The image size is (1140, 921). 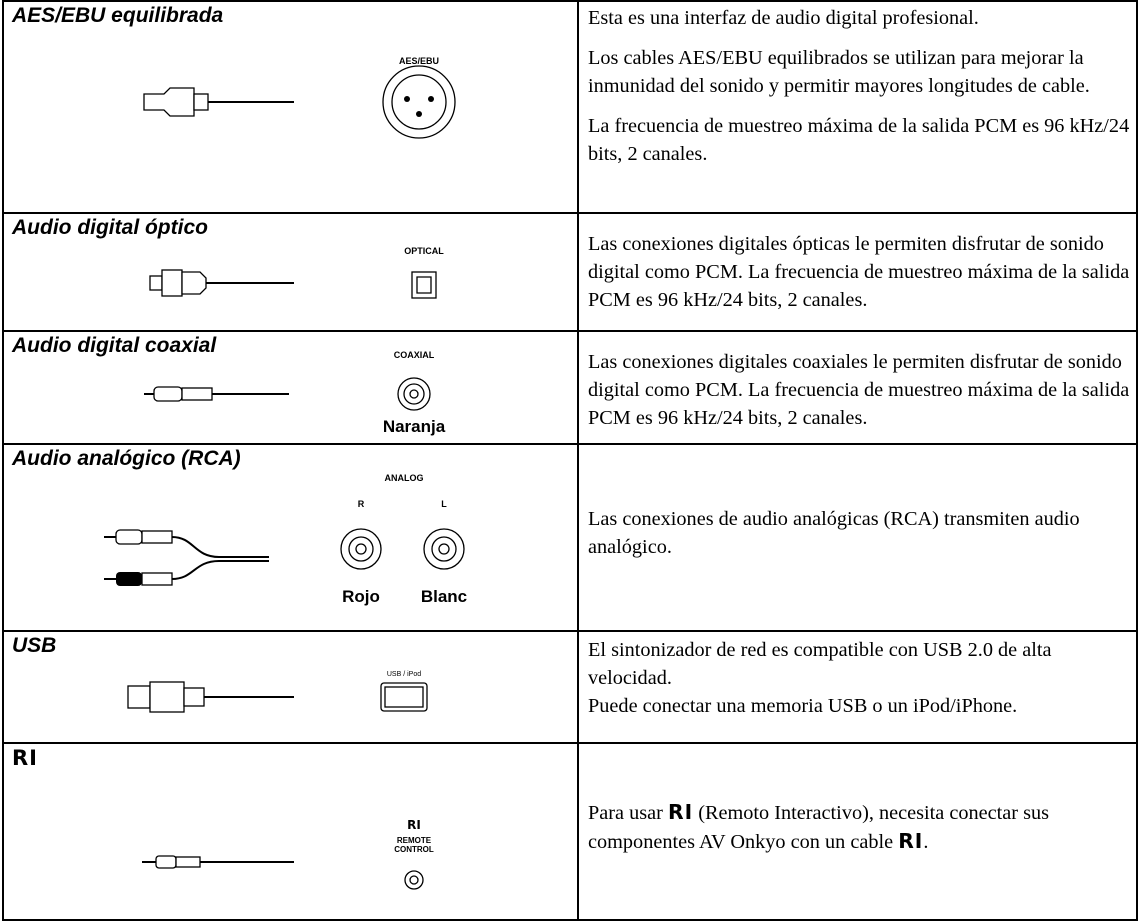 What do you see at coordinates (288, 854) in the screenshot?
I see `illustration: RI REMOTE CONTROL` at bounding box center [288, 854].